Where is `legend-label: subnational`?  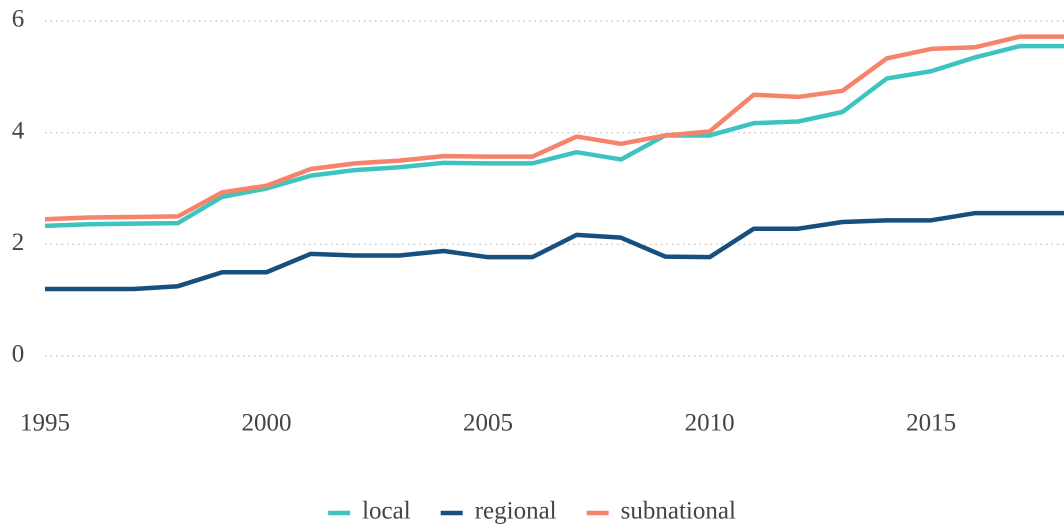 legend-label: subnational is located at coordinates (678, 511).